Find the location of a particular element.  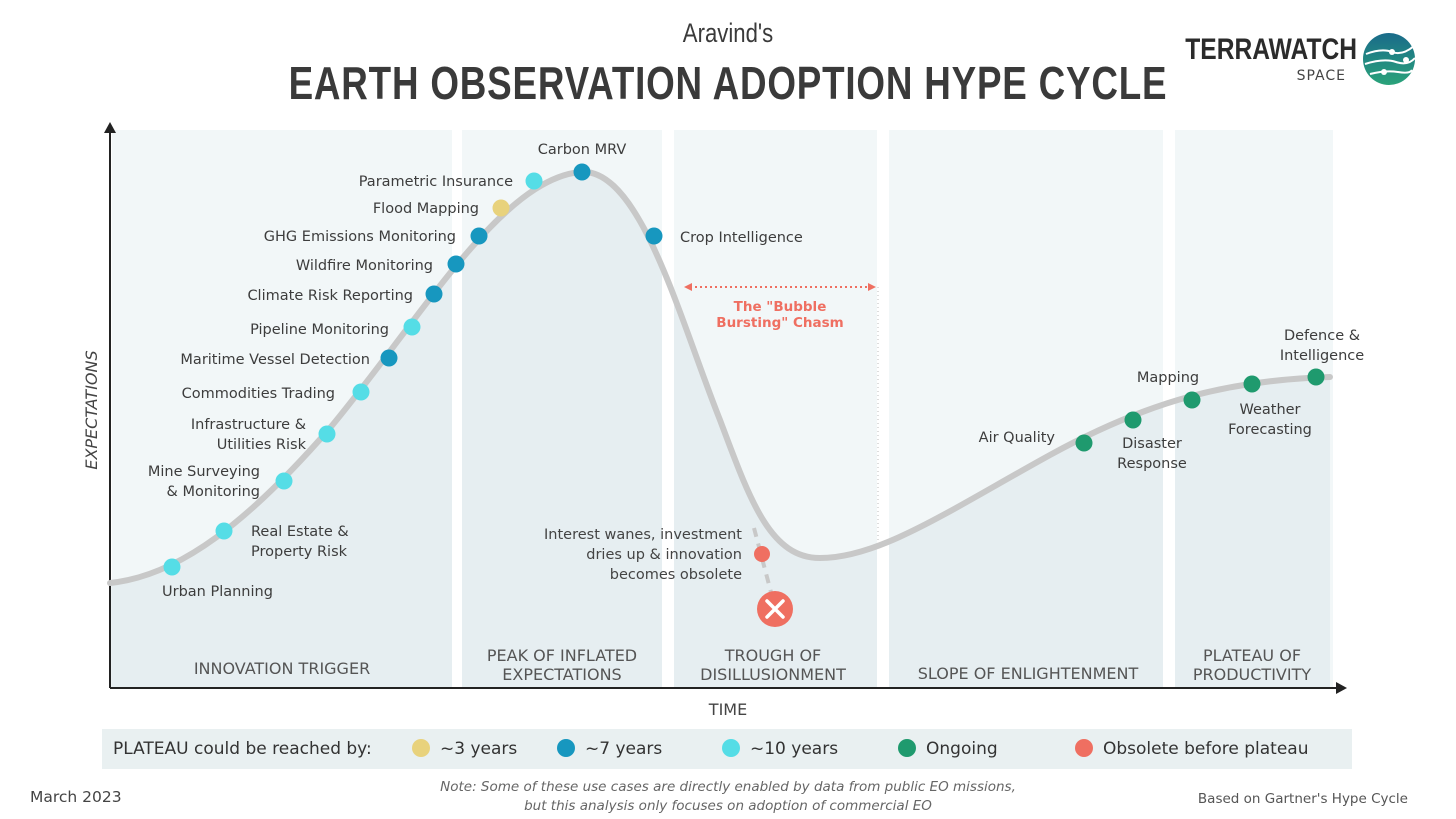

legend-prefix: PLATEAU could be reached by: is located at coordinates (242, 749).